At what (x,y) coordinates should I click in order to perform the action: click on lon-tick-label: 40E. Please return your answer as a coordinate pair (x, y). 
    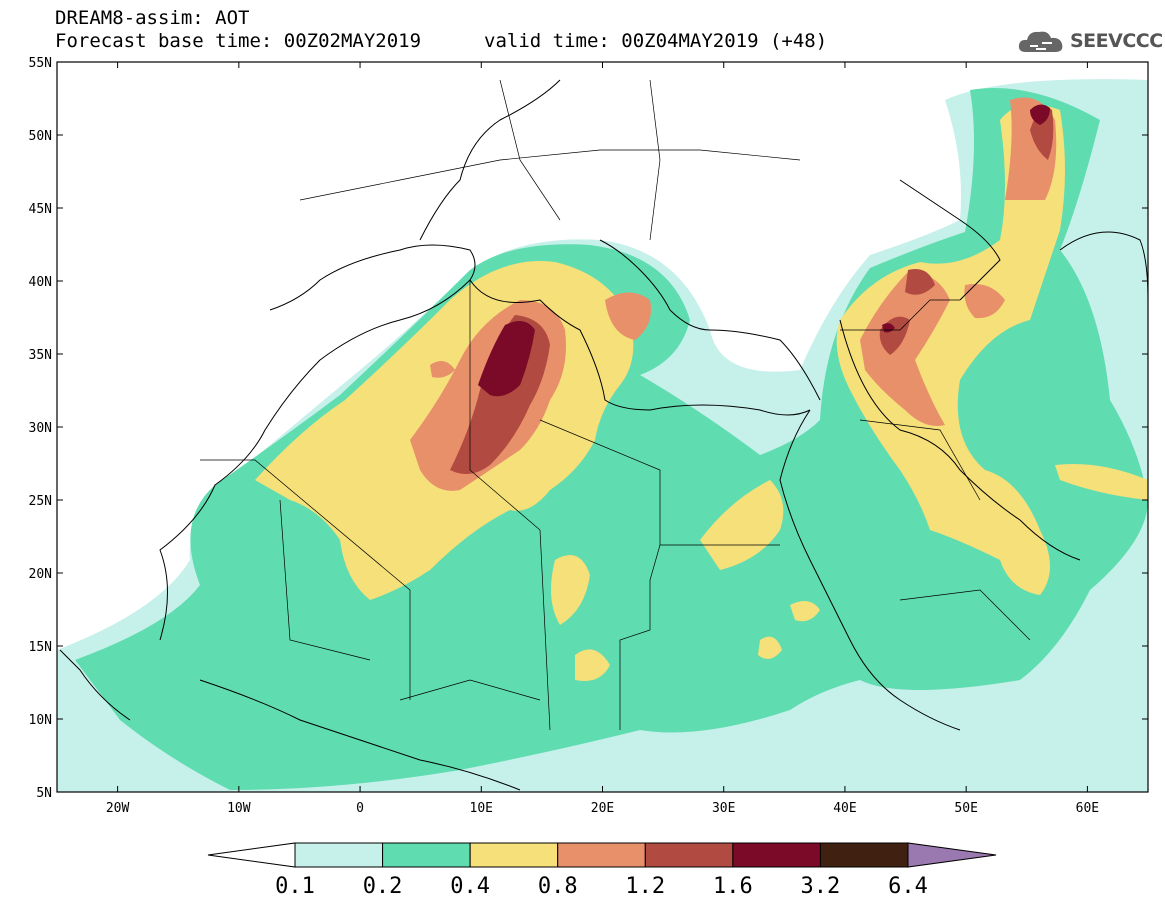
    Looking at the image, I should click on (844, 808).